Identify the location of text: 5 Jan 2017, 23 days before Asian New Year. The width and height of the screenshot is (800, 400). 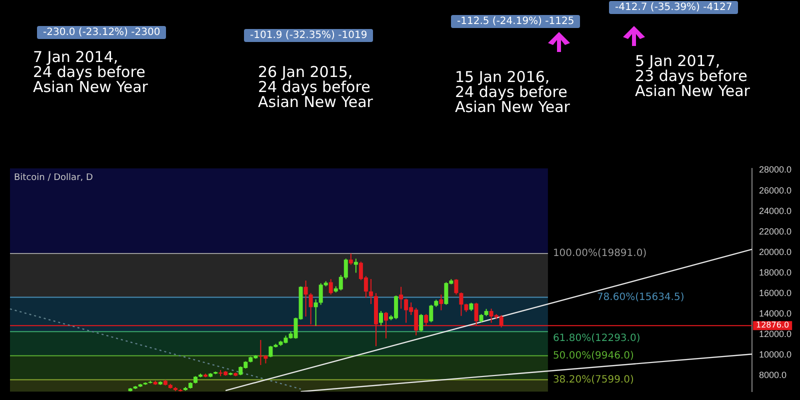
(692, 76).